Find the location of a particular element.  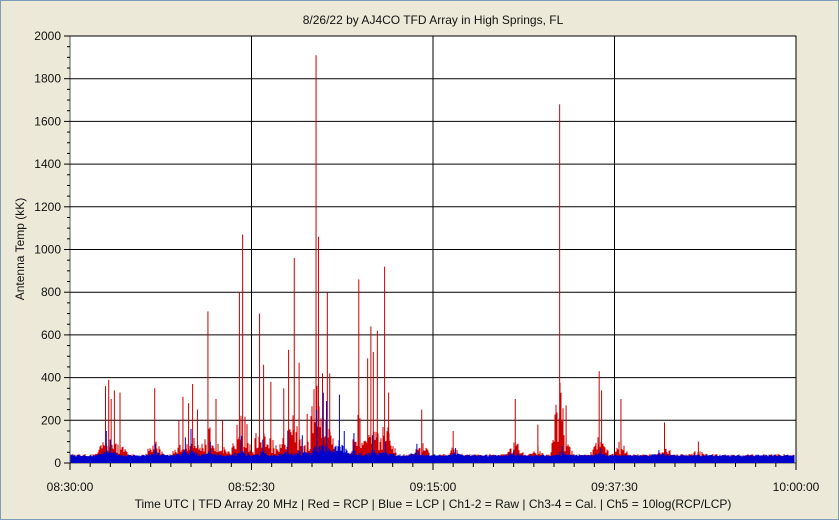

x-tick-label: 08:30:00 is located at coordinates (70, 487).